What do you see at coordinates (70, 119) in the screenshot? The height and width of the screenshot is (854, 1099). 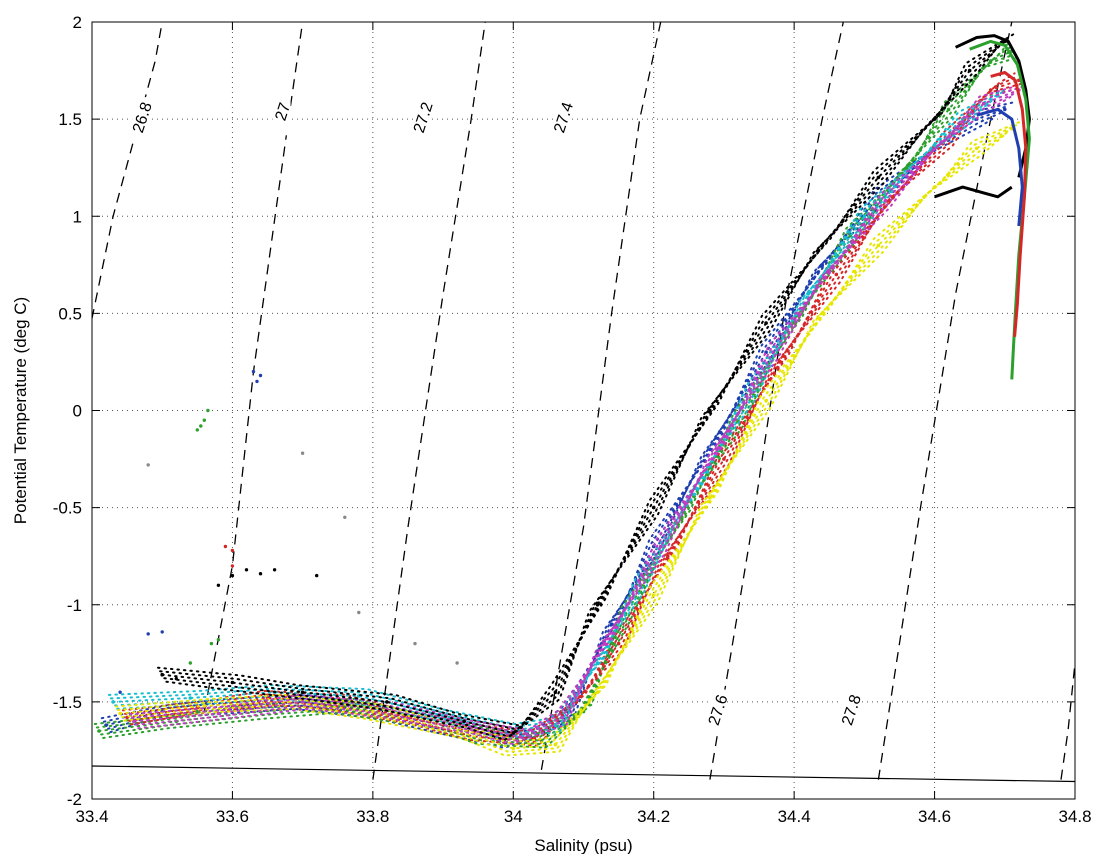 I see `y-tick-label: 1.5` at bounding box center [70, 119].